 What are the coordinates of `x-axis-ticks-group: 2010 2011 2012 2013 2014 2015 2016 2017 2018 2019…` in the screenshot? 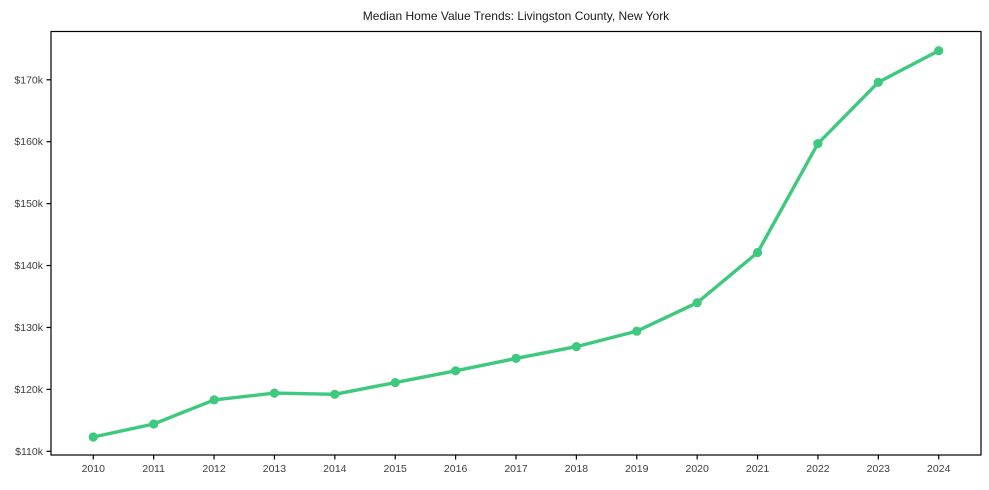 It's located at (516, 465).